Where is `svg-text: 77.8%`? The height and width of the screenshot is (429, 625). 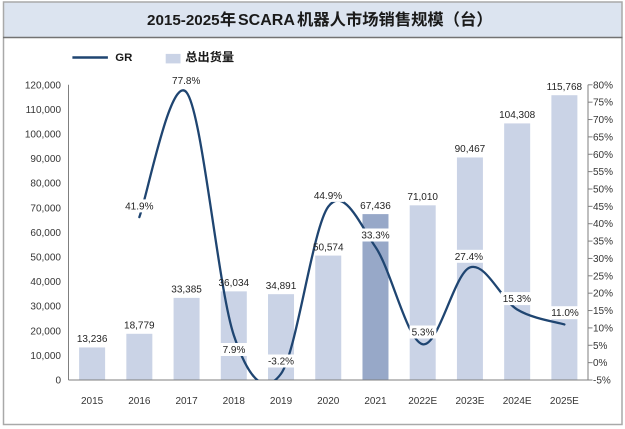
svg-text: 77.8% is located at coordinates (186, 81).